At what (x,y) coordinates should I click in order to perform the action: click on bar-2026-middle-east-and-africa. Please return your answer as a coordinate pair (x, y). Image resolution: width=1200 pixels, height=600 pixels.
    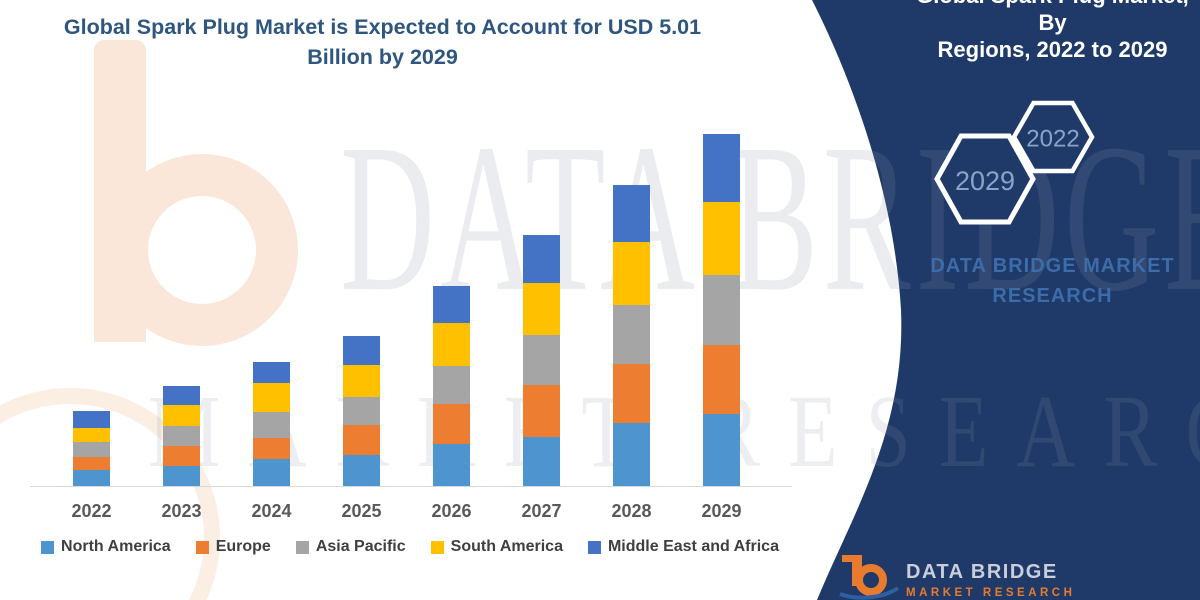
    Looking at the image, I should click on (451, 304).